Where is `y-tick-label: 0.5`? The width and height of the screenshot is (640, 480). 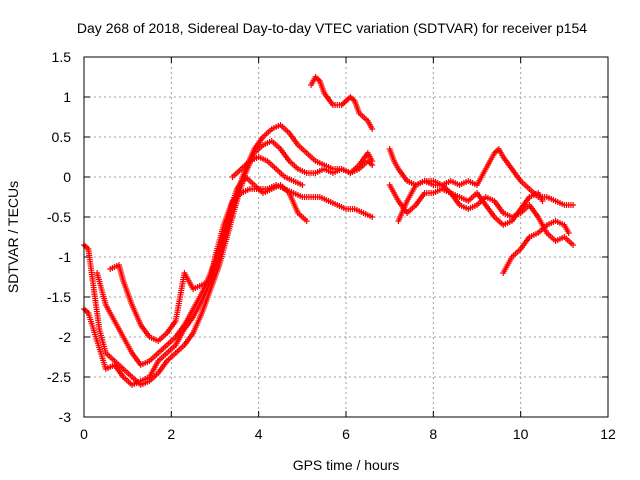 y-tick-label: 0.5 is located at coordinates (62, 137).